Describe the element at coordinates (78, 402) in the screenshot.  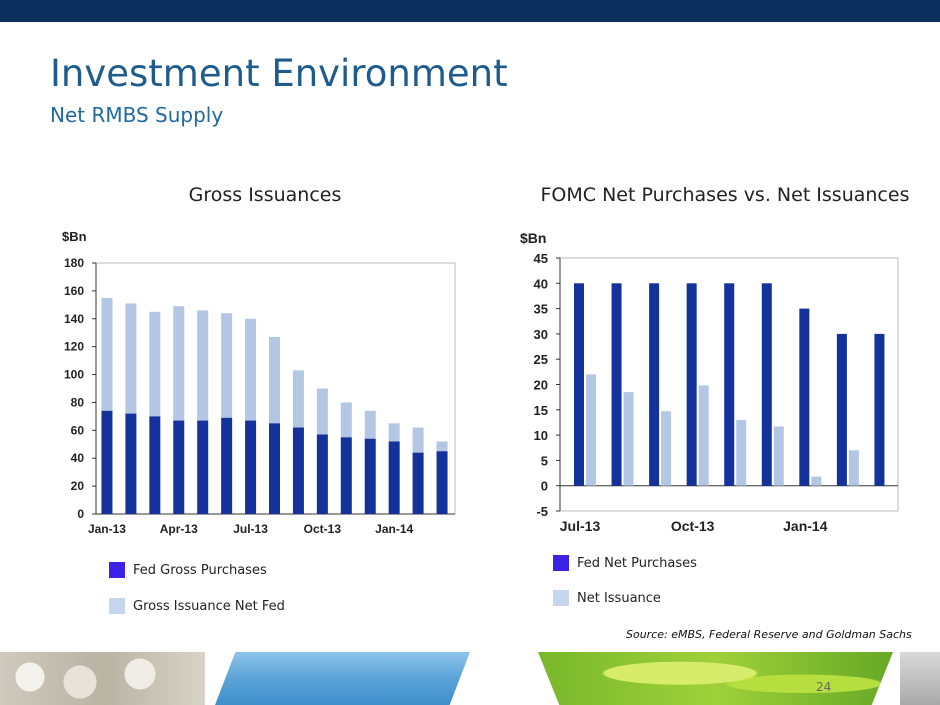
I see `y-tick-label: 80` at that location.